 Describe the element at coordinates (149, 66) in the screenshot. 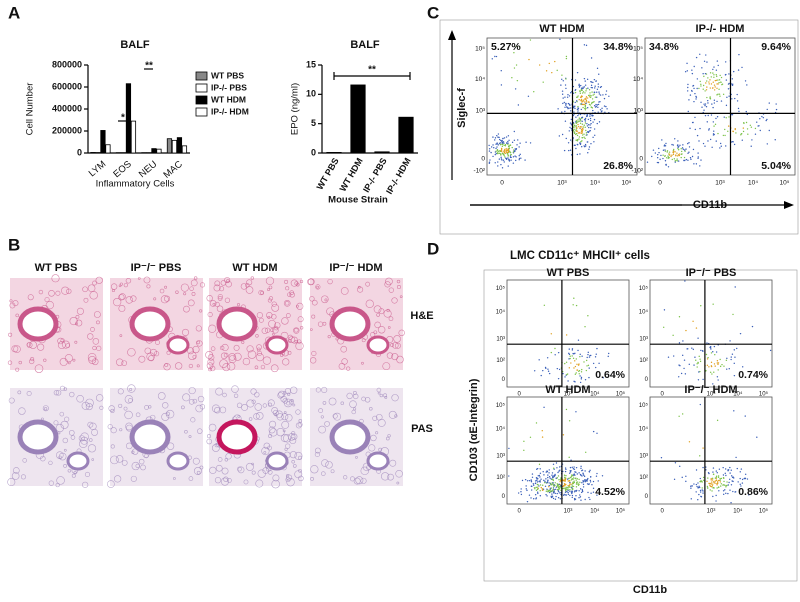

I see `annotation: **` at that location.